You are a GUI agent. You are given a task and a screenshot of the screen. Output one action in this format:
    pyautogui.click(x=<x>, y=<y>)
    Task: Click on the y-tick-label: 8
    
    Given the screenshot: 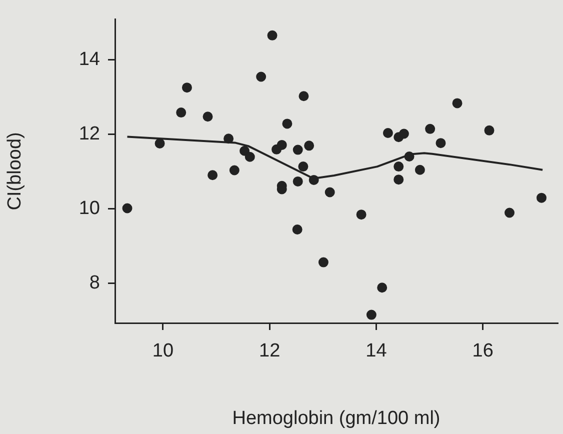 What is the action you would take?
    pyautogui.click(x=94, y=283)
    